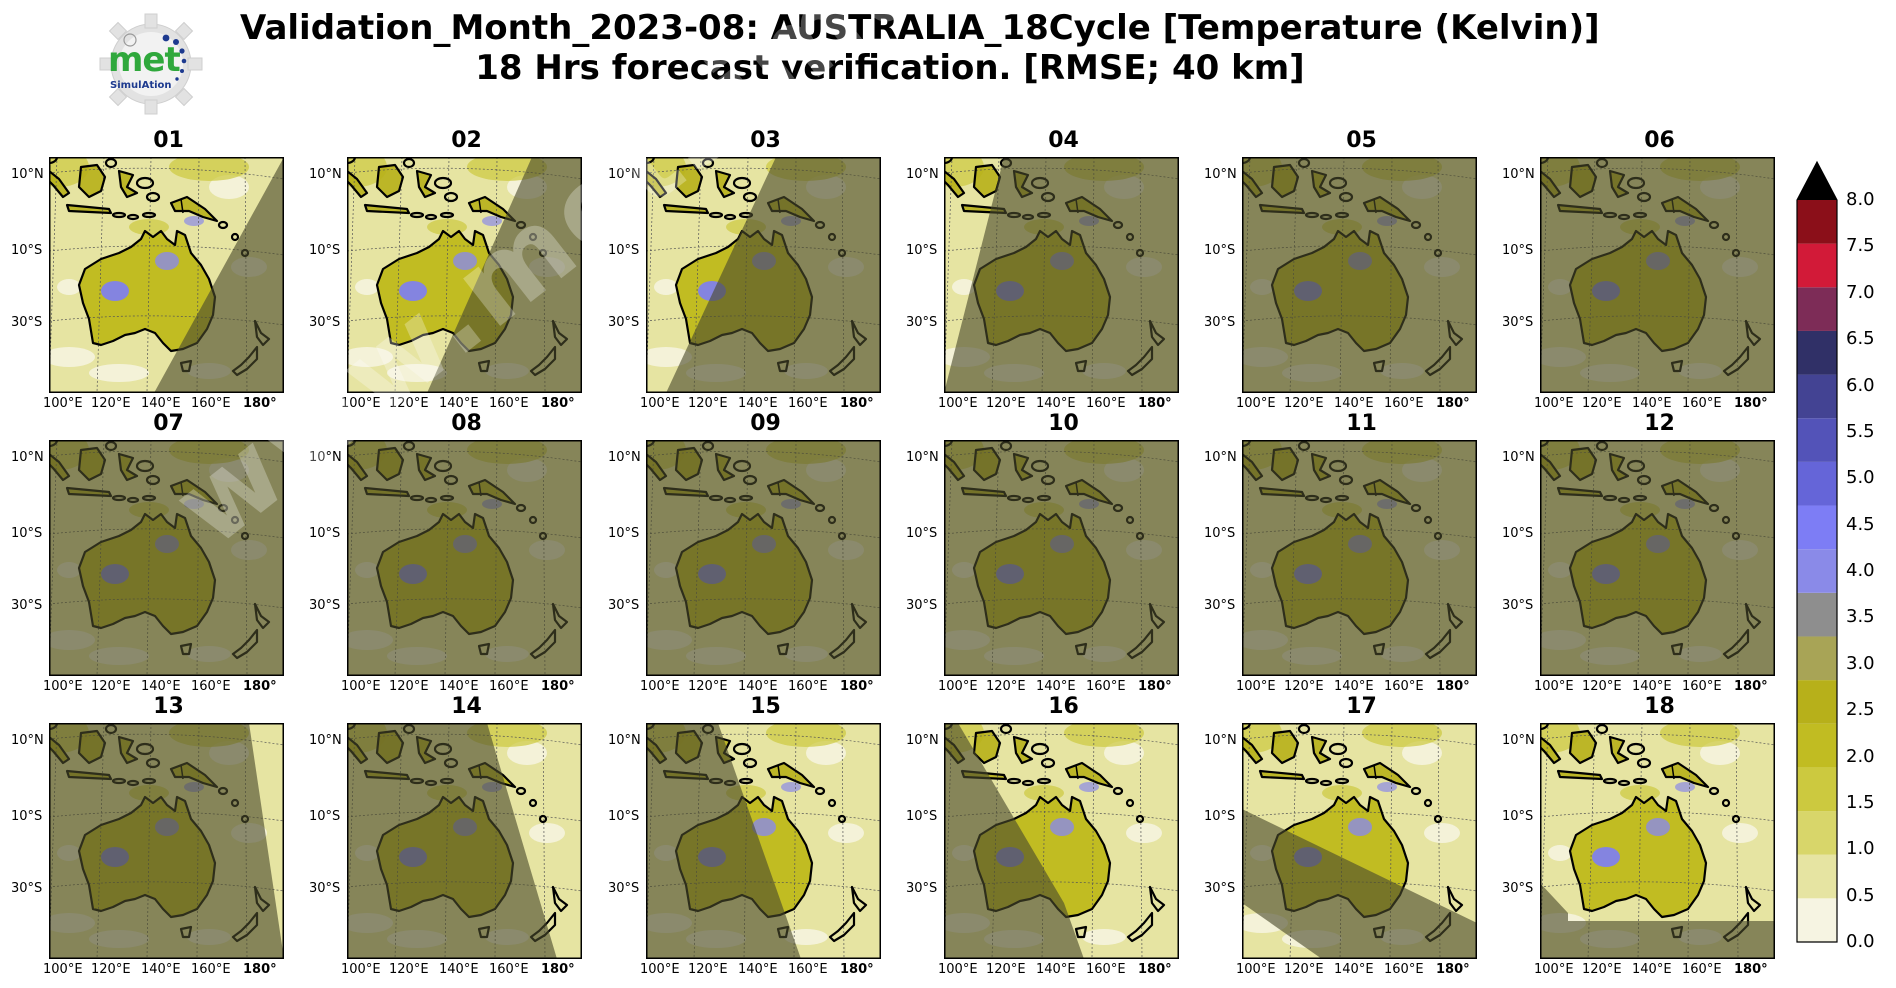 The height and width of the screenshot is (988, 1896). I want to click on panel-title: 17, so click(1361, 706).